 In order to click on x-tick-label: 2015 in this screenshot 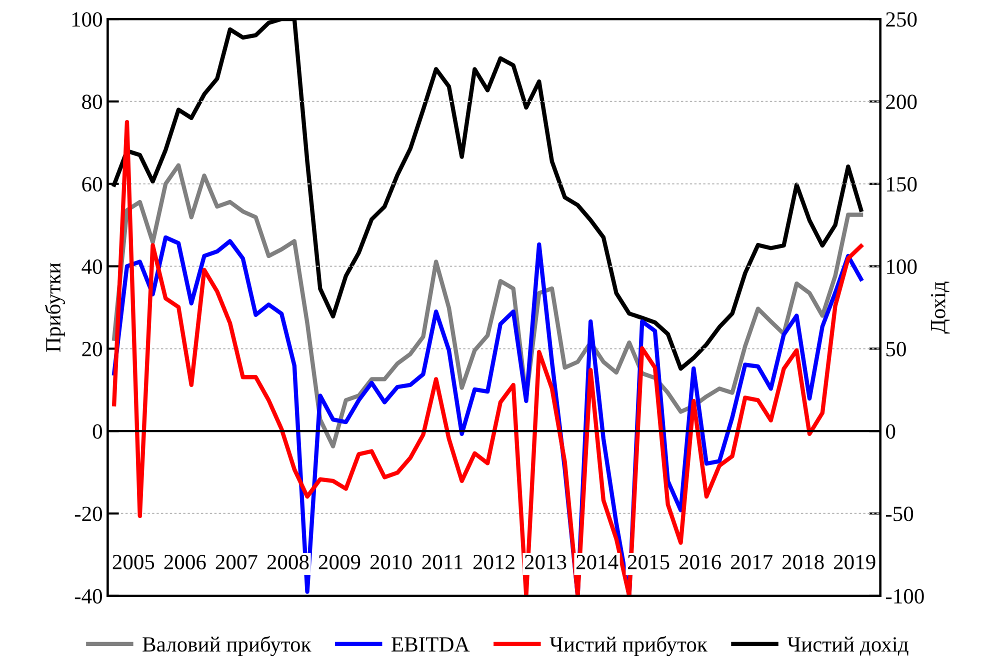, I will do `click(649, 562)`.